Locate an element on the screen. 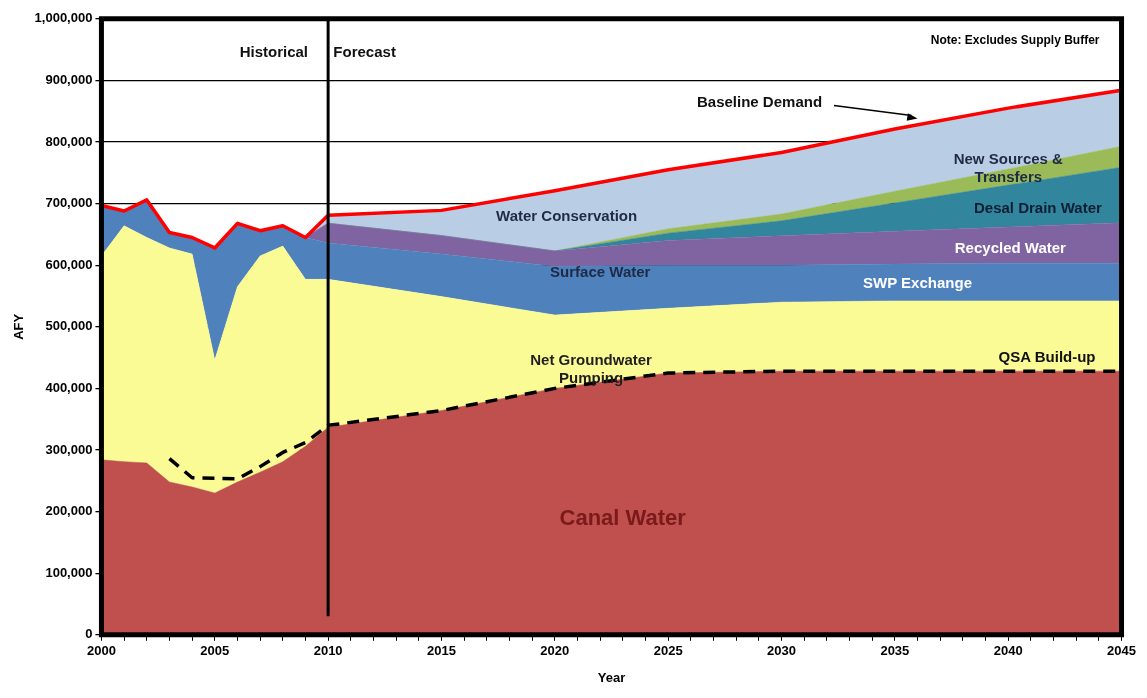 Image resolution: width=1147 pixels, height=698 pixels. y-tick-label: 200,000 is located at coordinates (69, 511).